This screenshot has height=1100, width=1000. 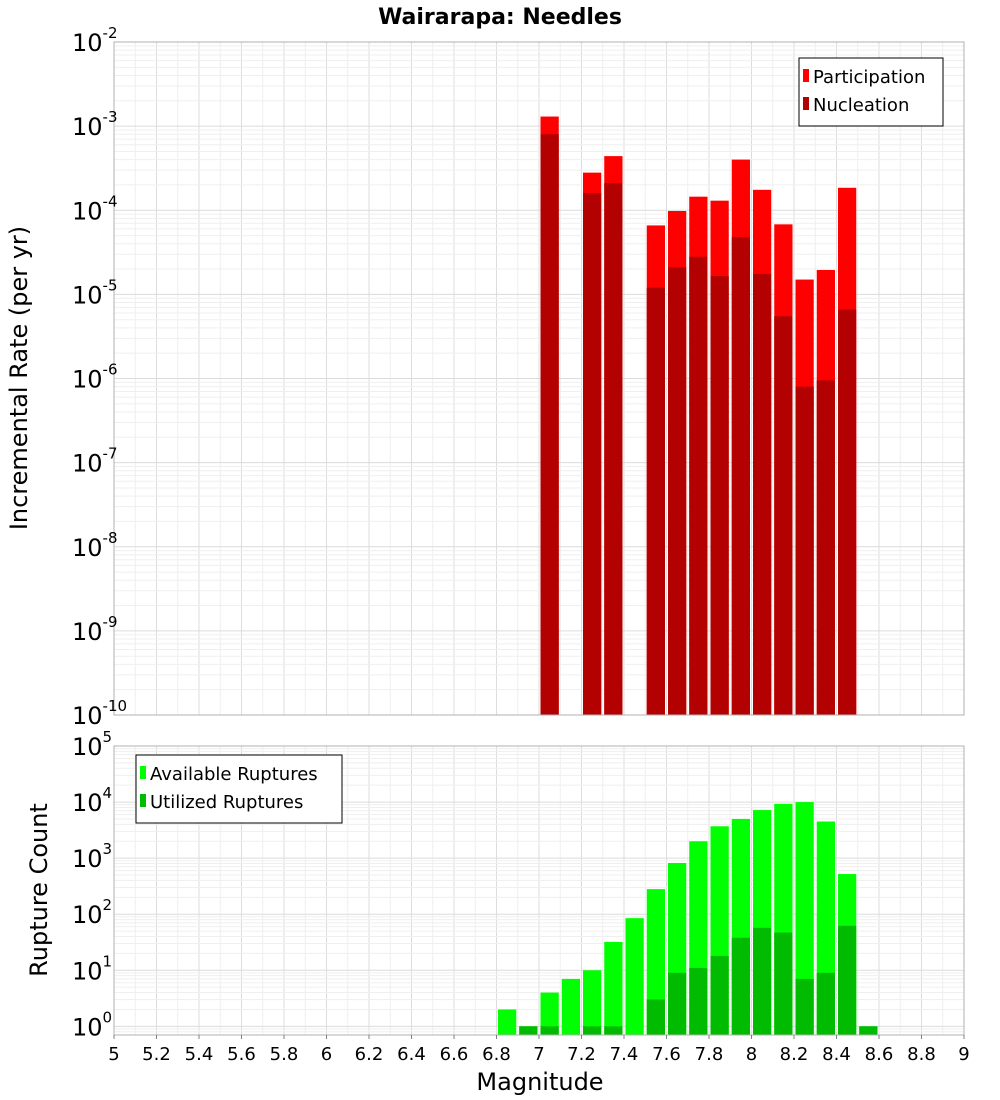 What do you see at coordinates (921, 1054) in the screenshot?
I see `x-tick-label: 8.8` at bounding box center [921, 1054].